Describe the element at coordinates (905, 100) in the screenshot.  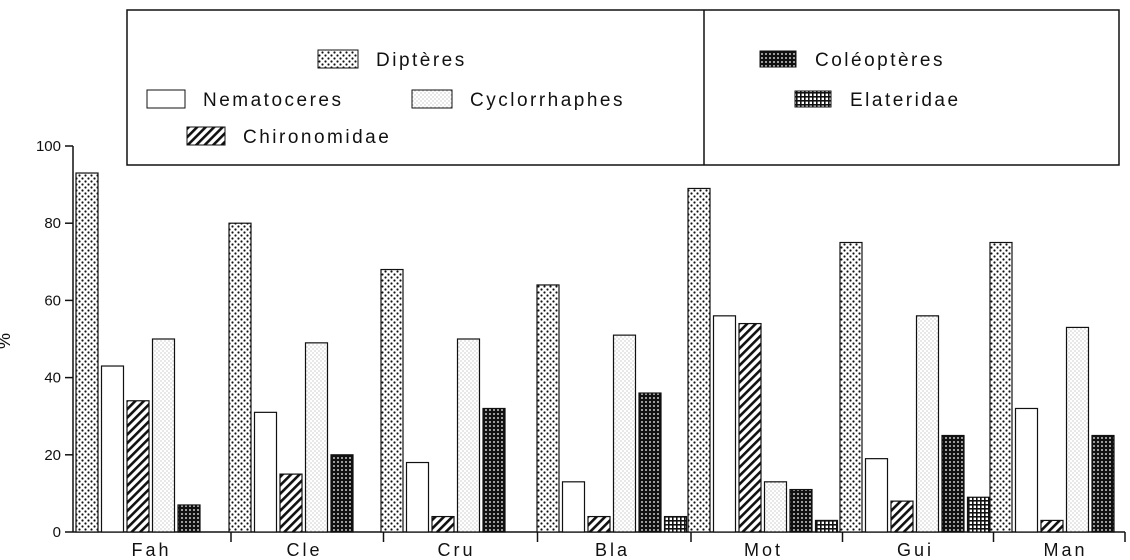
I see `legend-label-elateridae: Elateridae` at that location.